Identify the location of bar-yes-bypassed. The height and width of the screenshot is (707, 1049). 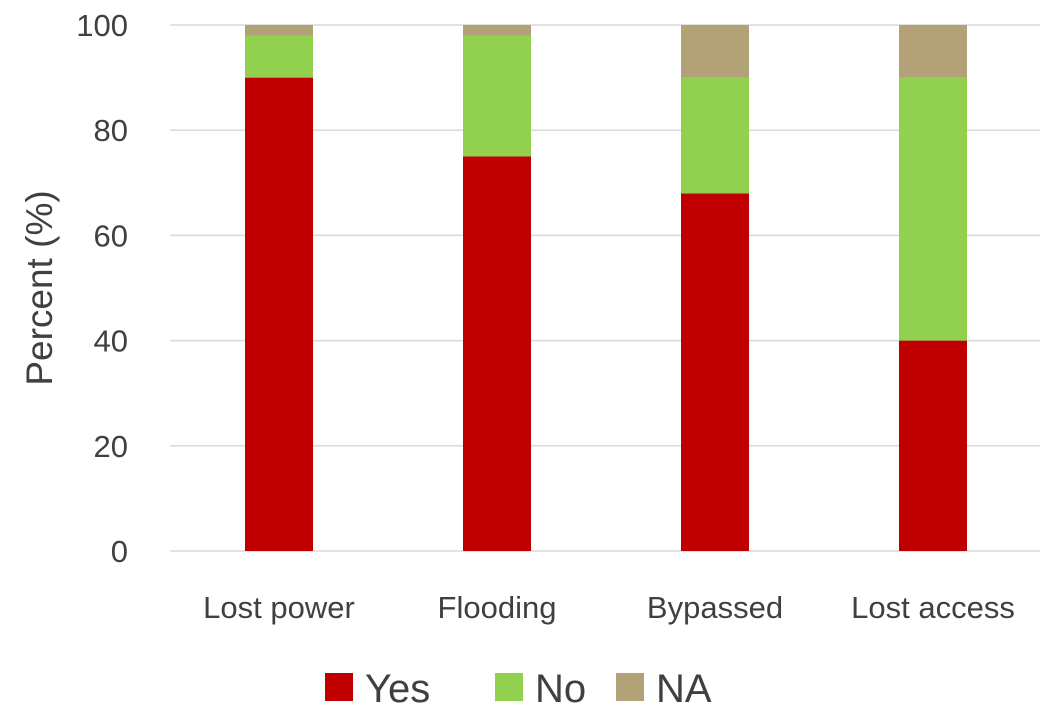
(715, 372).